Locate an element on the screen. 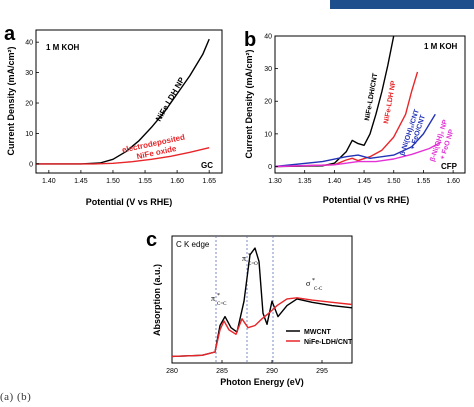  xtick-label-b-1: 1.35 is located at coordinates (305, 181).